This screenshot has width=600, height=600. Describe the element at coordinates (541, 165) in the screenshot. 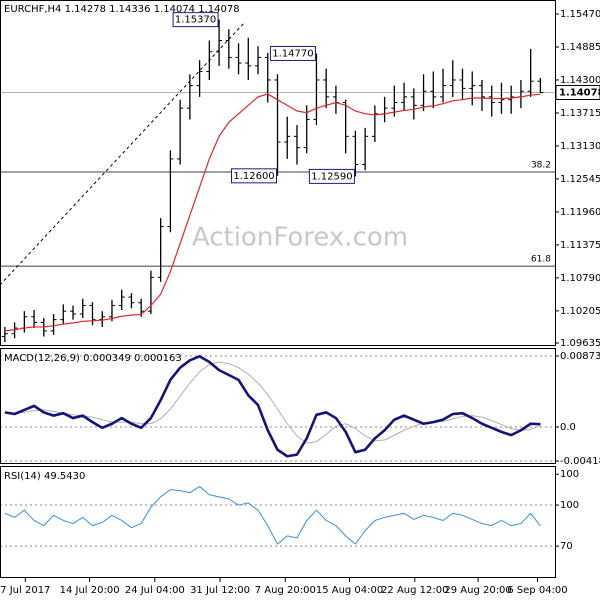

I see `level-label: 38.2` at that location.